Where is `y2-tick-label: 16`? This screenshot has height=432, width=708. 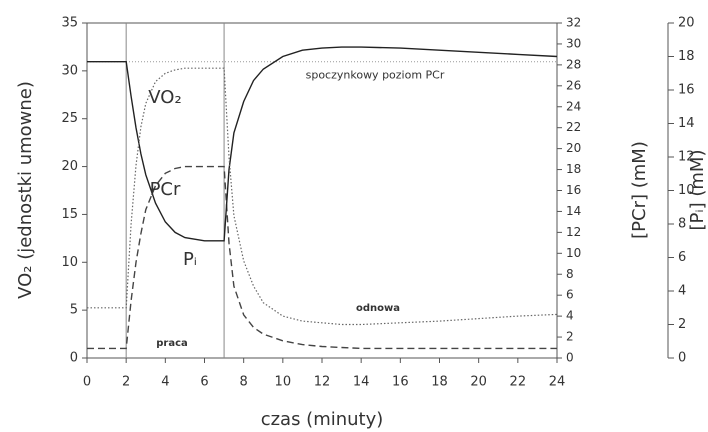 y2-tick-label: 16 is located at coordinates (573, 190).